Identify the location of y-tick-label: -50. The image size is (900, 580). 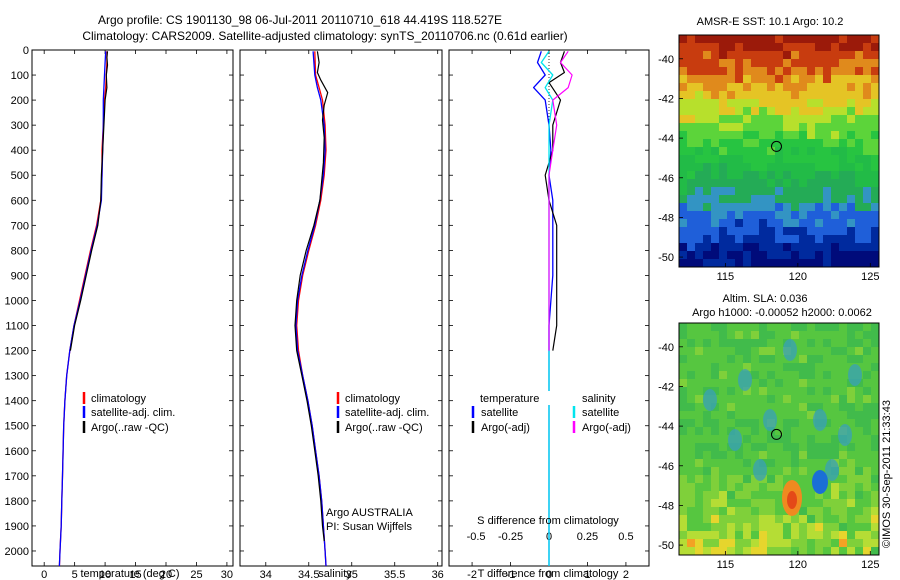
(666, 546).